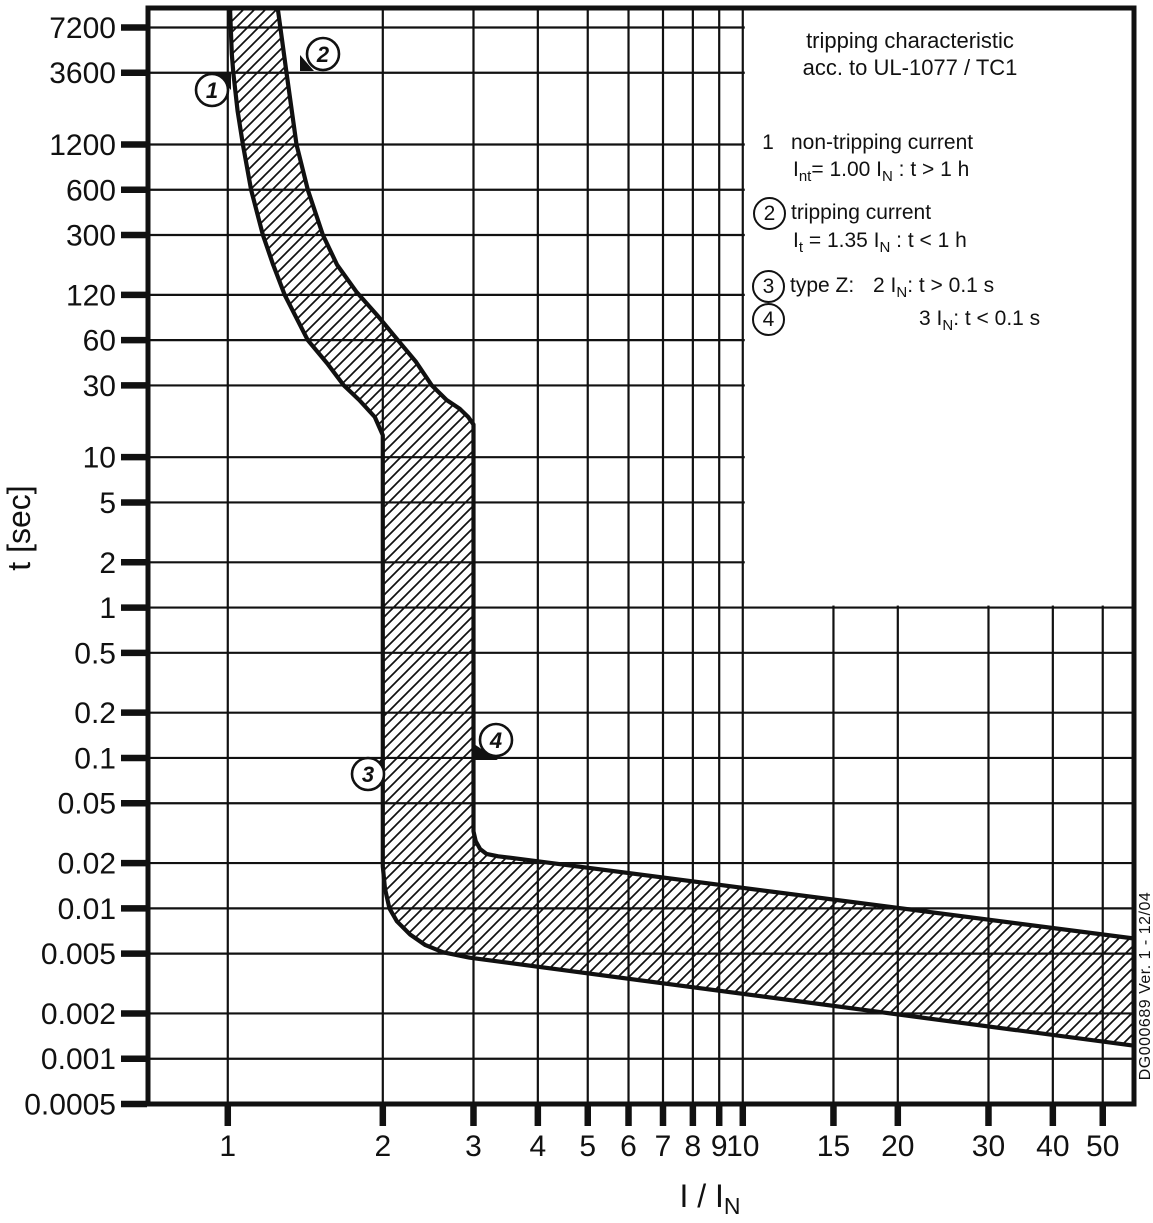  I want to click on y-tick-label: 300, so click(91, 236).